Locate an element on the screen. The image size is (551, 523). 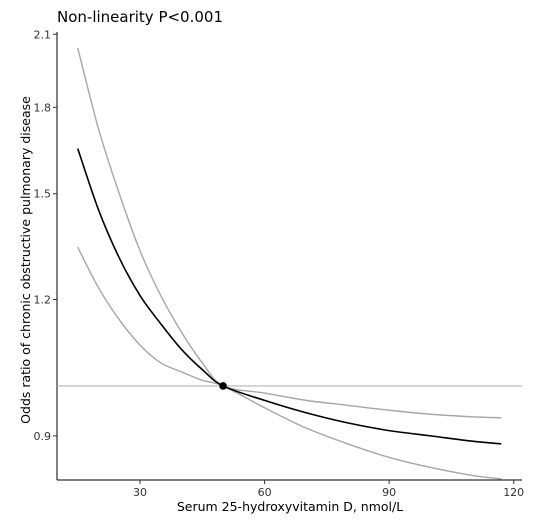
y-tick-label: 1.8 is located at coordinates (43, 107).